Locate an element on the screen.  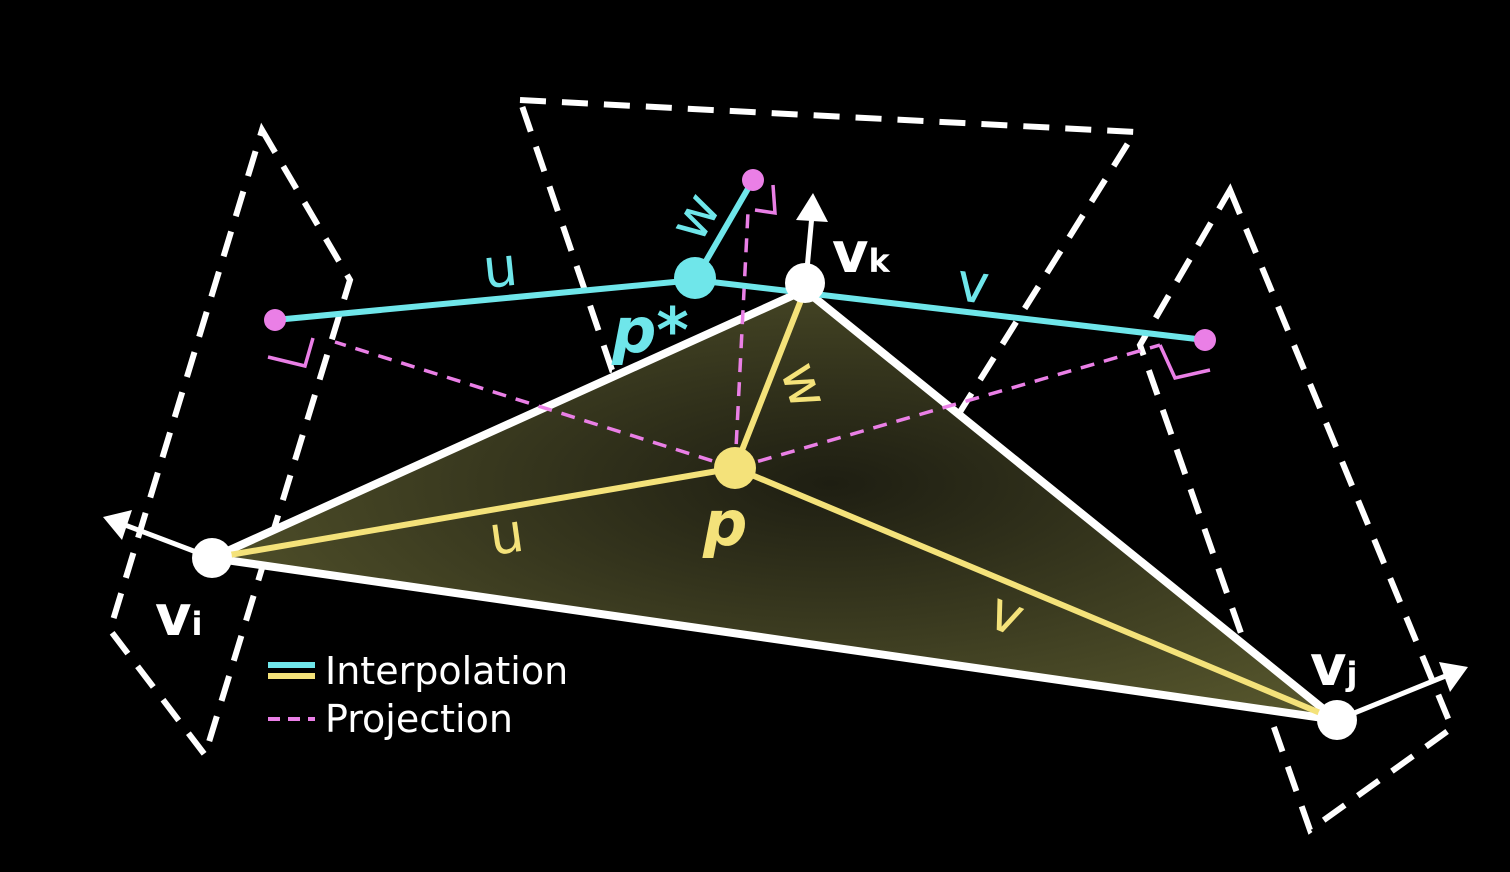
label-vi: vi is located at coordinates (178, 616).